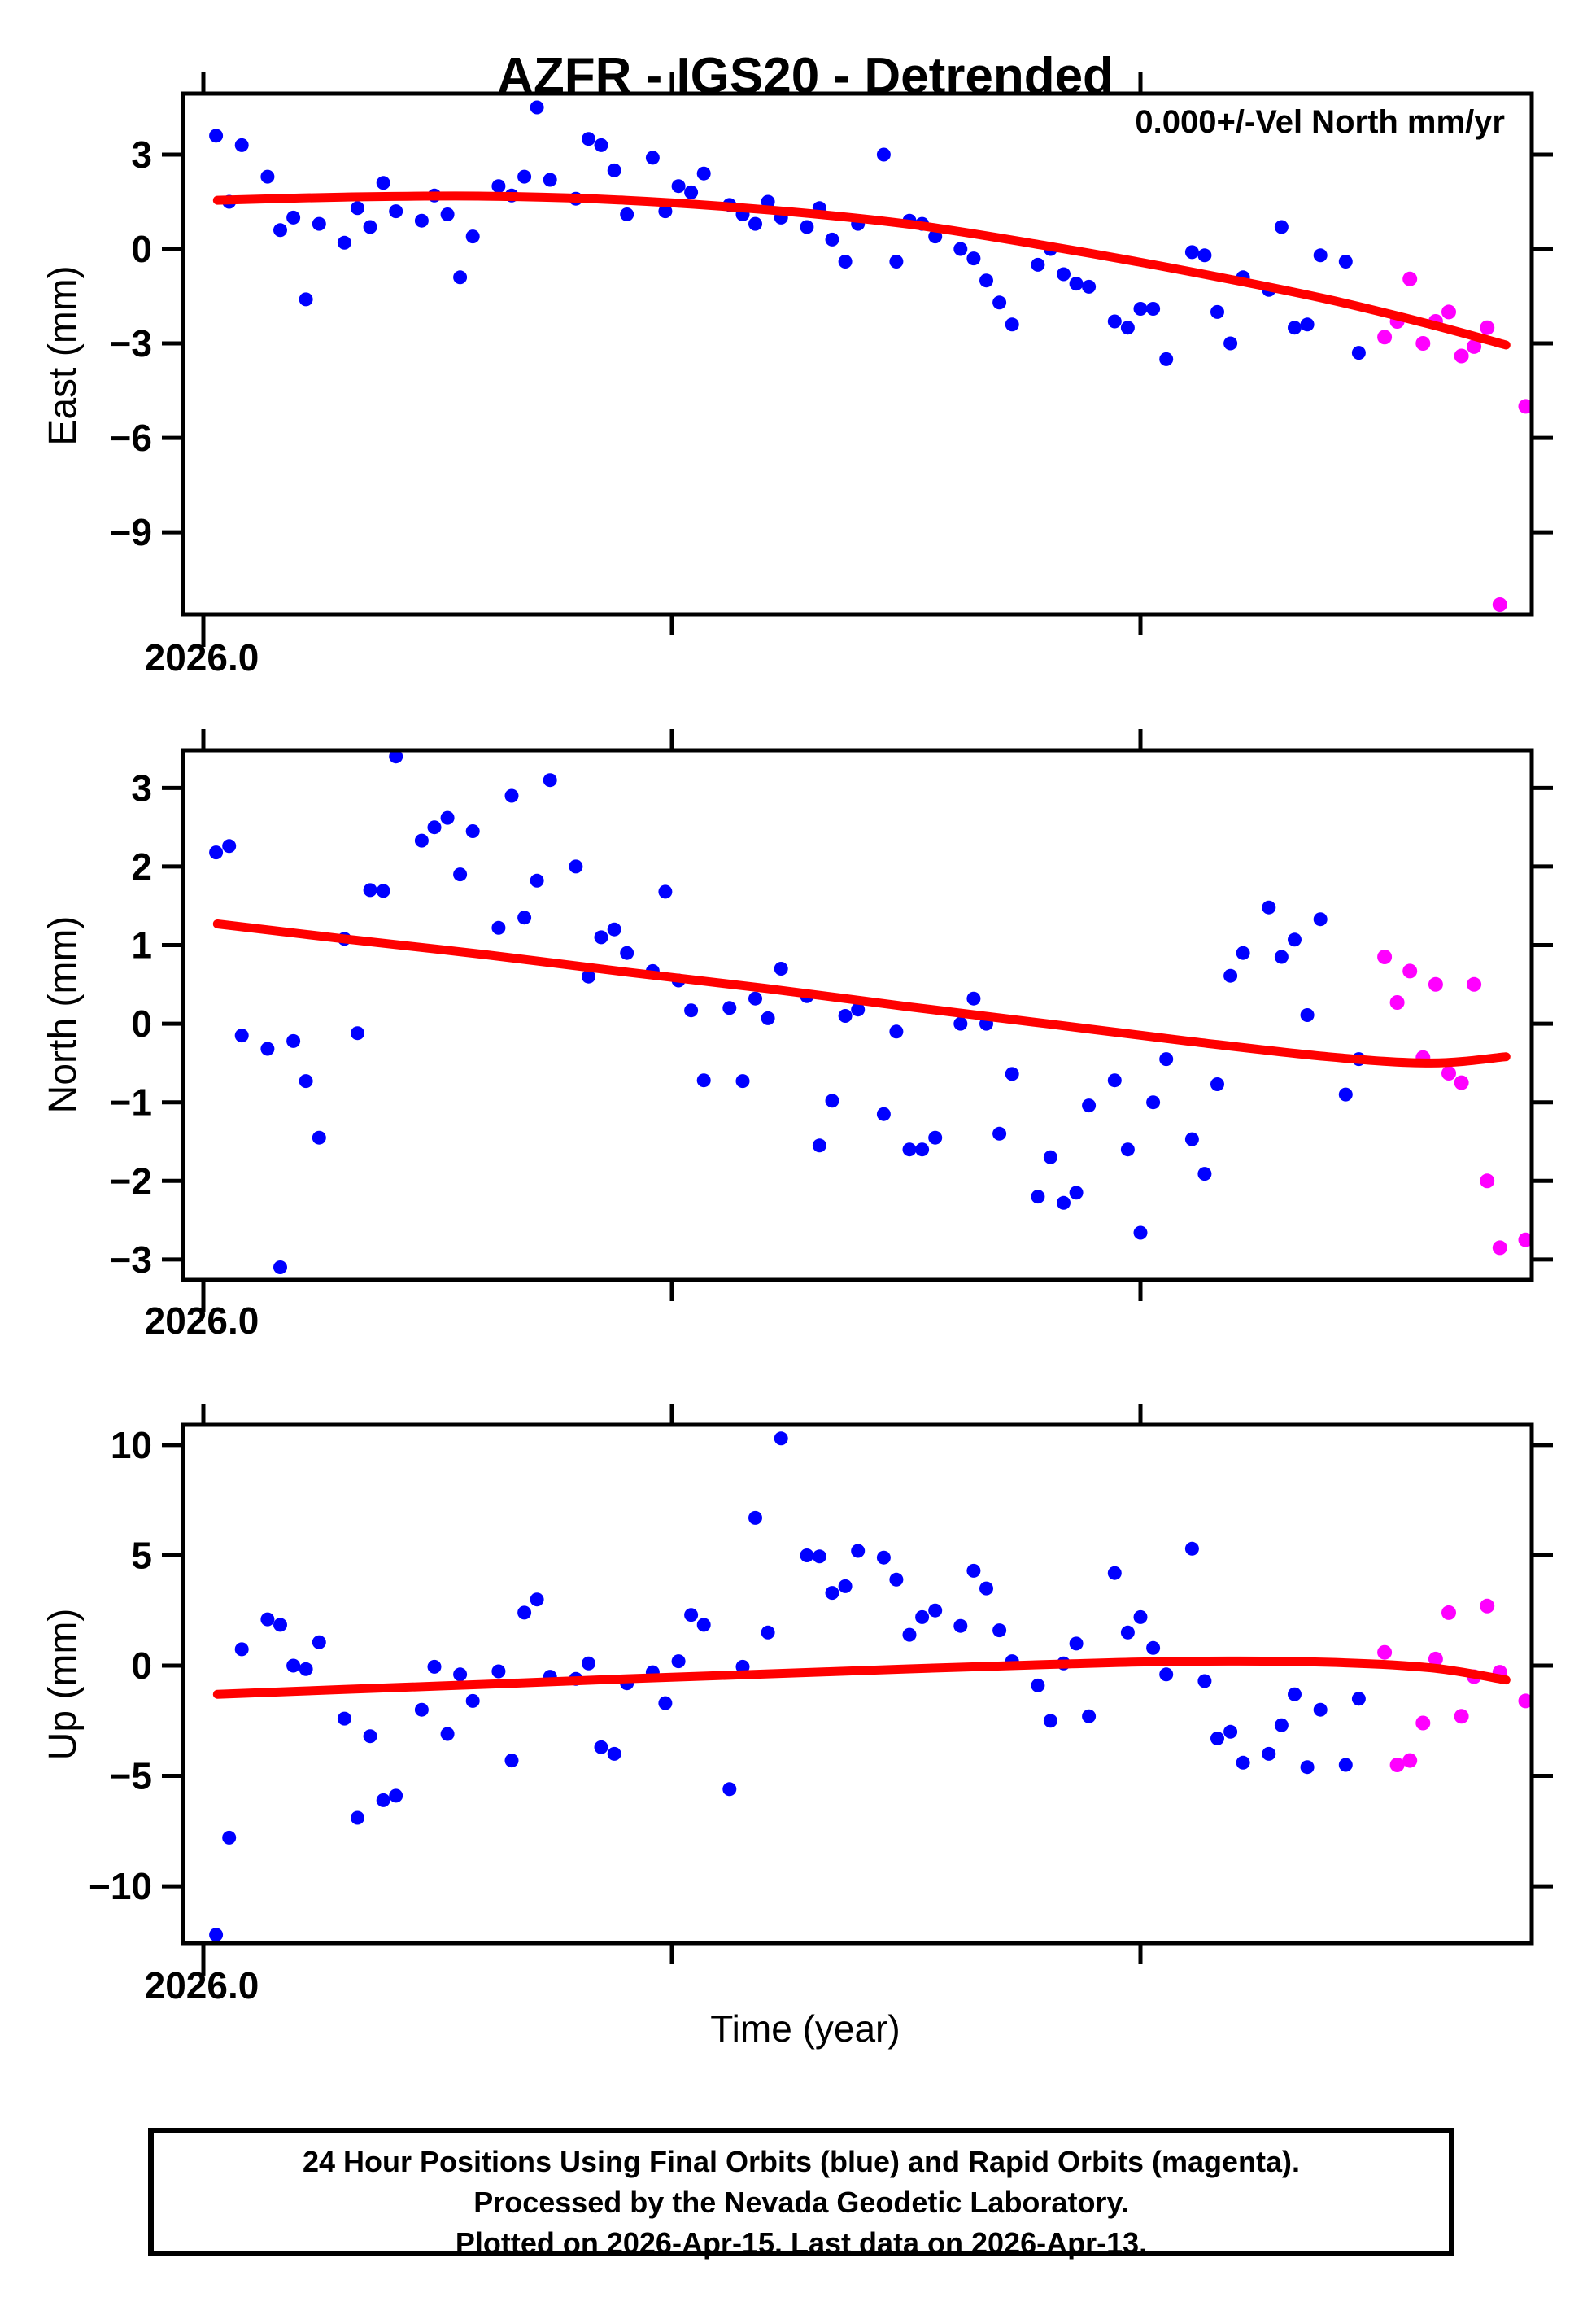 Image resolution: width=1596 pixels, height=2306 pixels. I want to click on y-tick-label-north: −1, so click(131, 1102).